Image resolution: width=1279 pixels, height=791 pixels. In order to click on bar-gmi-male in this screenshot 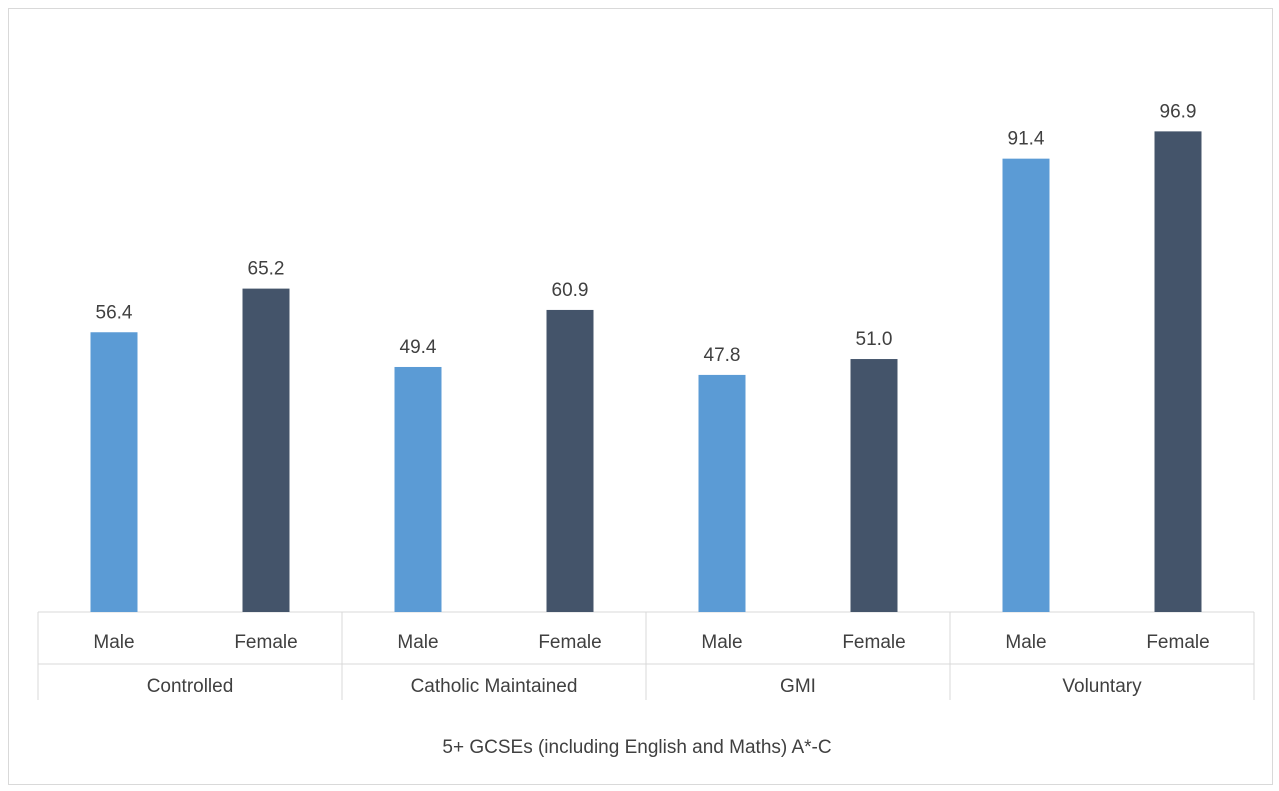, I will do `click(722, 493)`.